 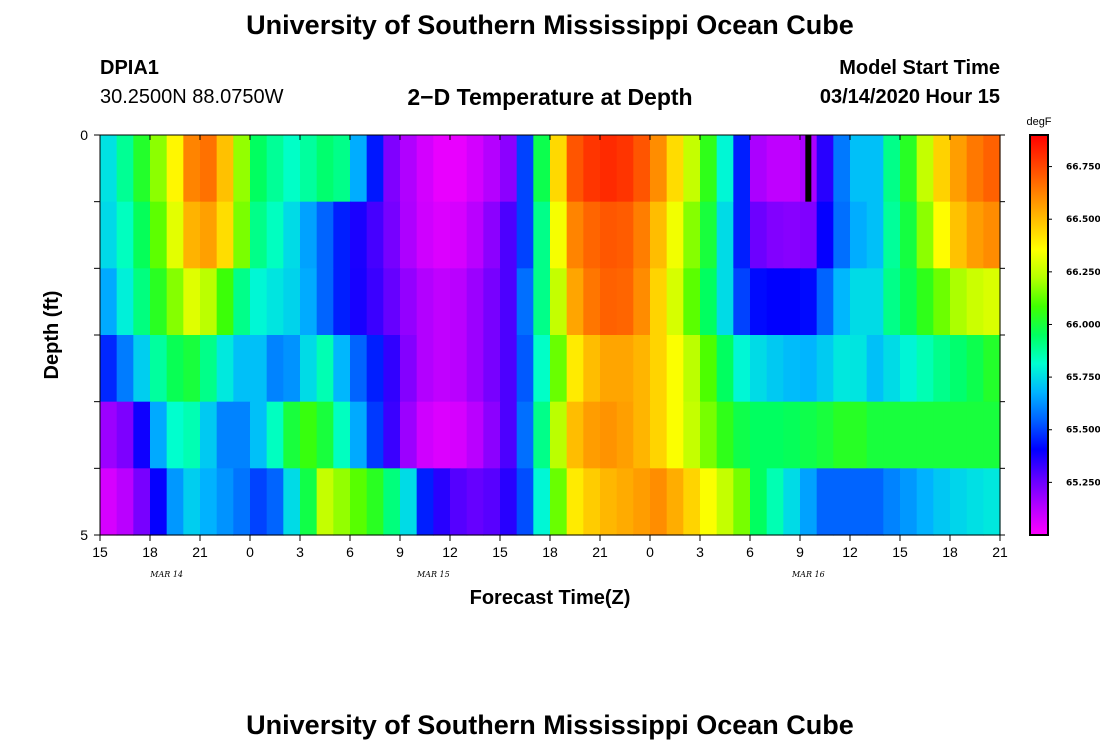 I want to click on station-id: DPIA1, so click(x=129, y=68).